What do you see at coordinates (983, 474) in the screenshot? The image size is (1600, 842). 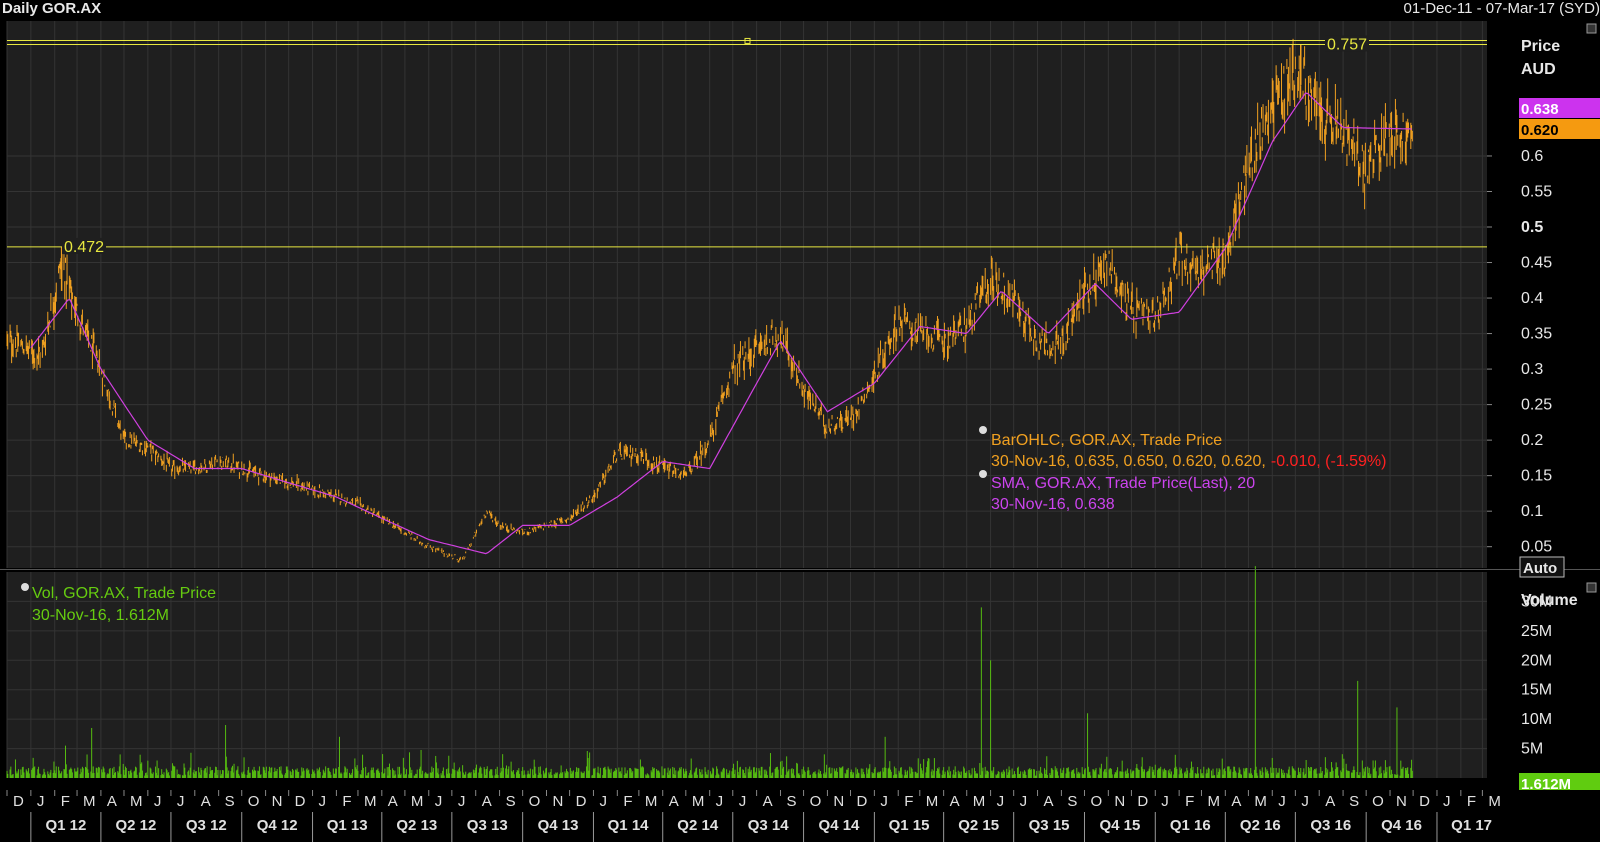 I see `sma-legend-toggle-icon` at bounding box center [983, 474].